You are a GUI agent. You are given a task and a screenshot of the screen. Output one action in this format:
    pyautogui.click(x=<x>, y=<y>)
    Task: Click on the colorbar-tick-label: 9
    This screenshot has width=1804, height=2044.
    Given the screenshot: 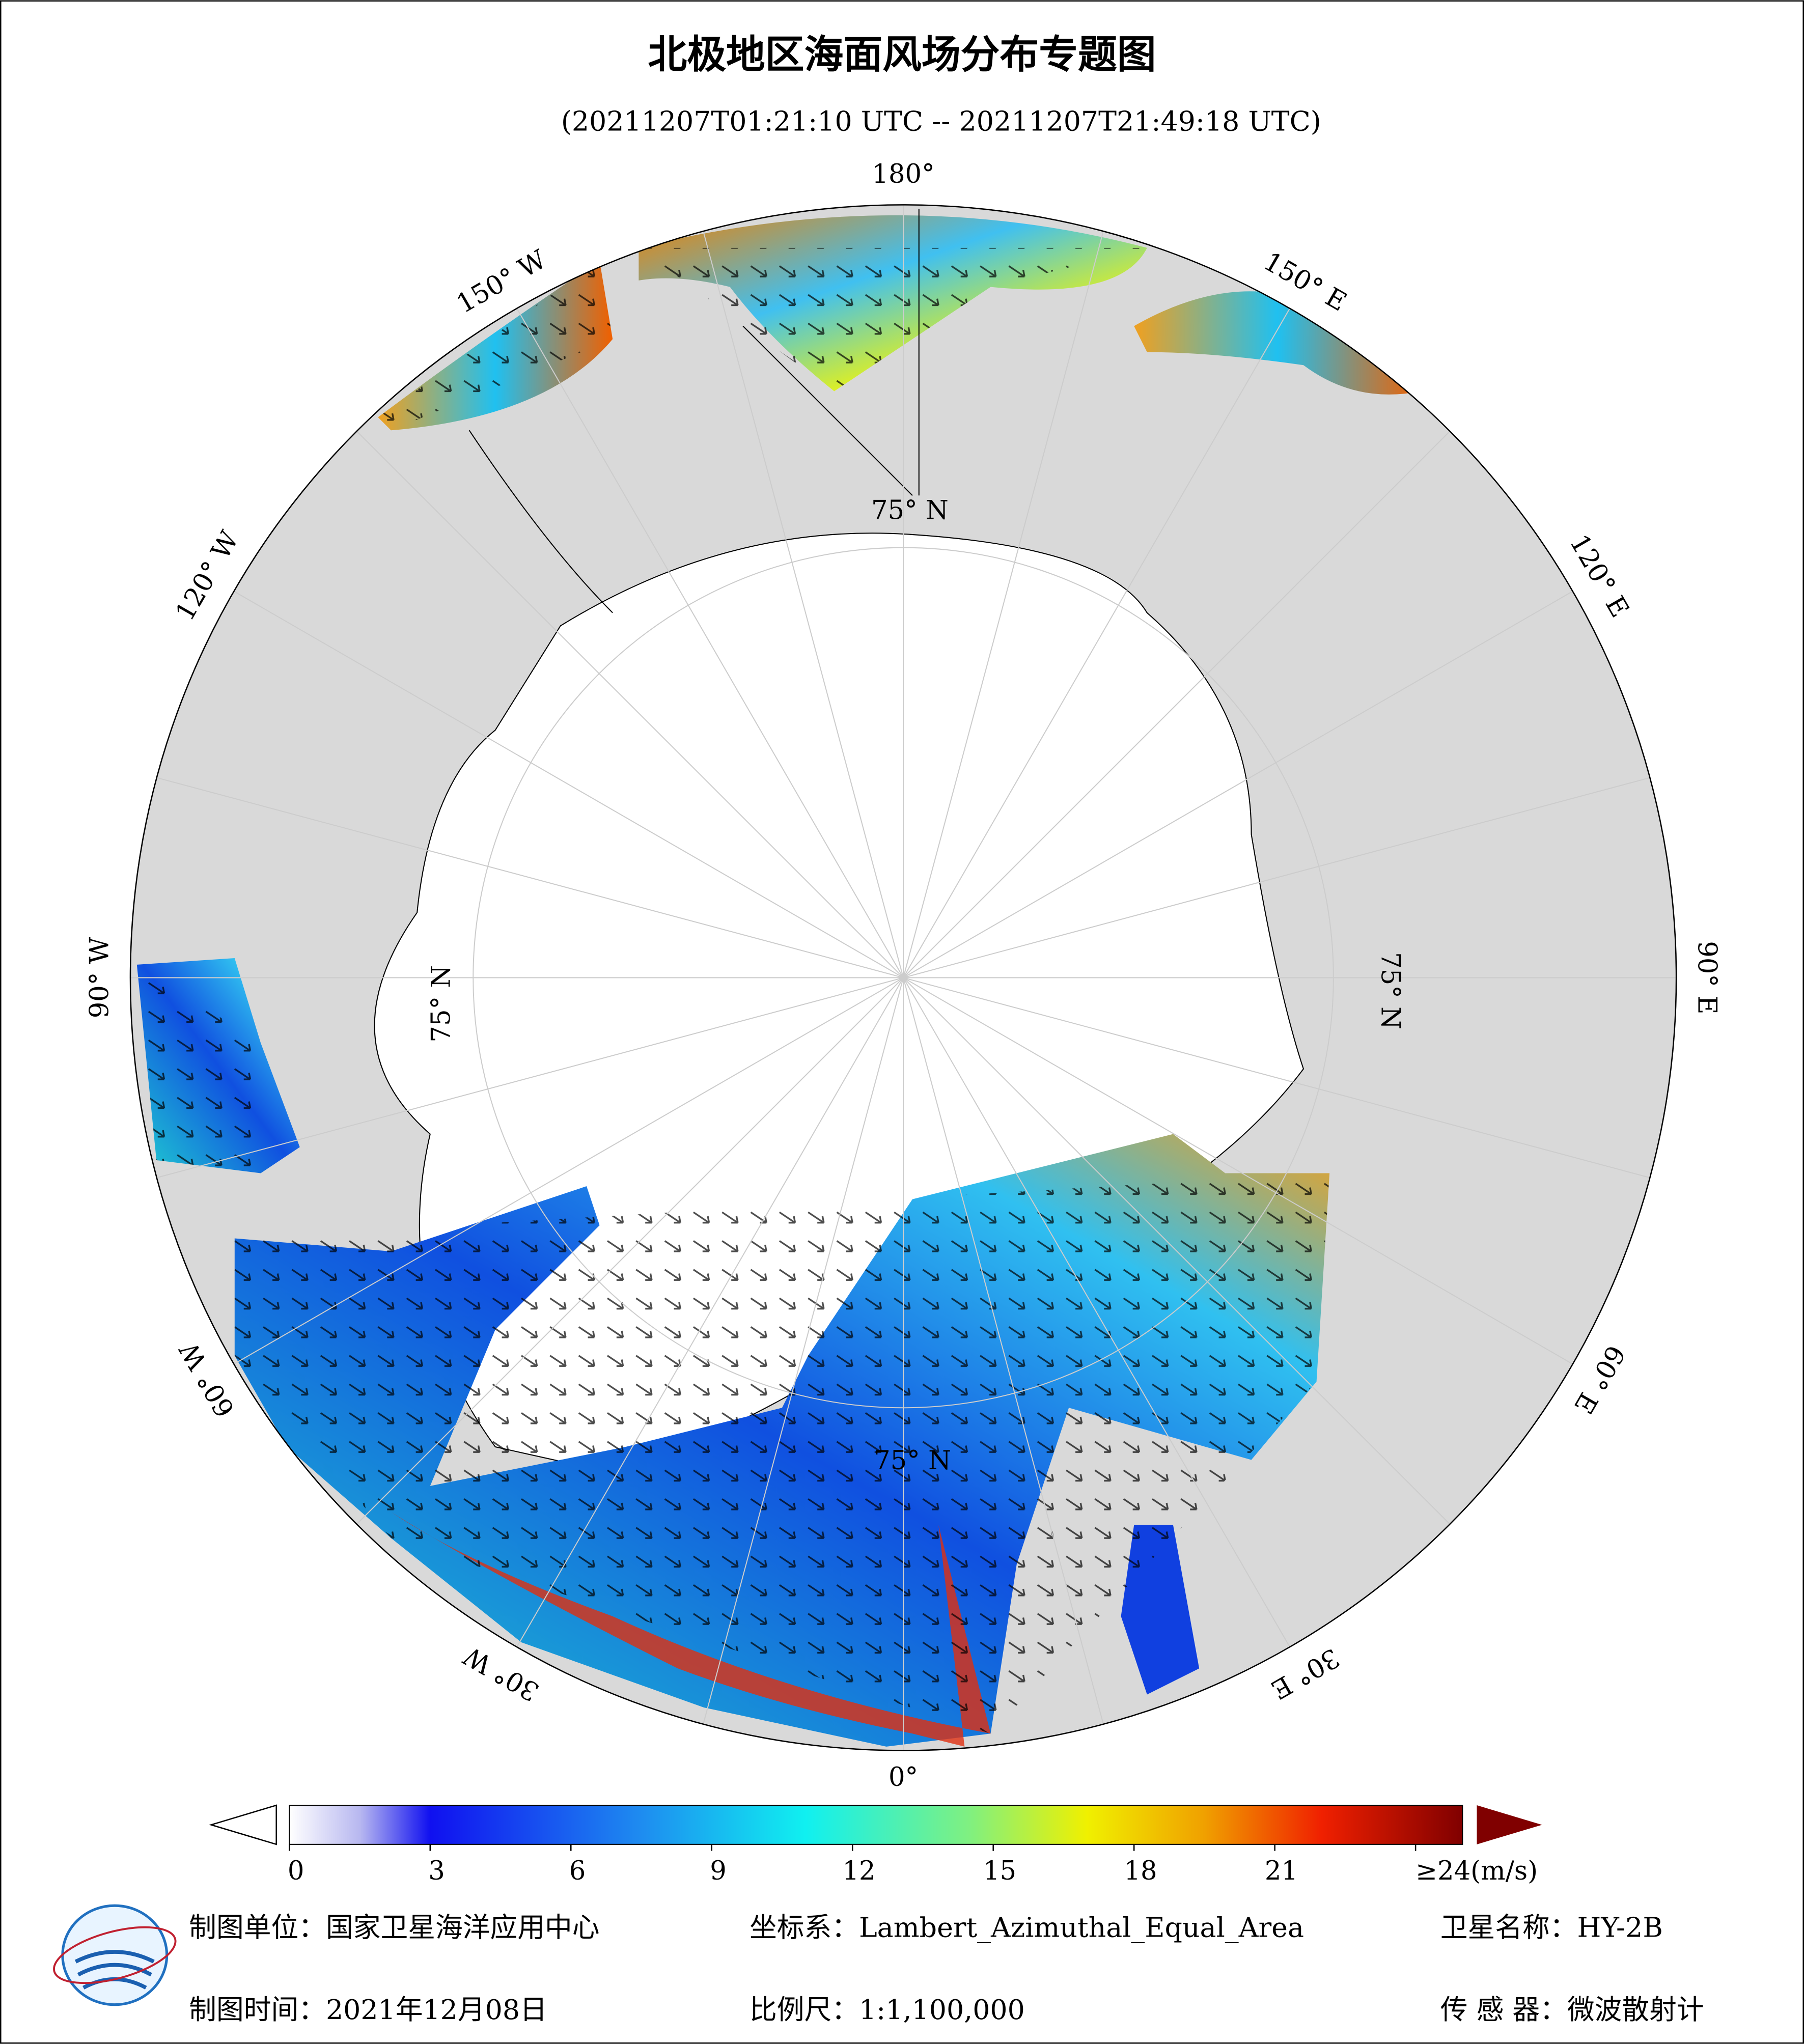 What is the action you would take?
    pyautogui.click(x=718, y=1871)
    